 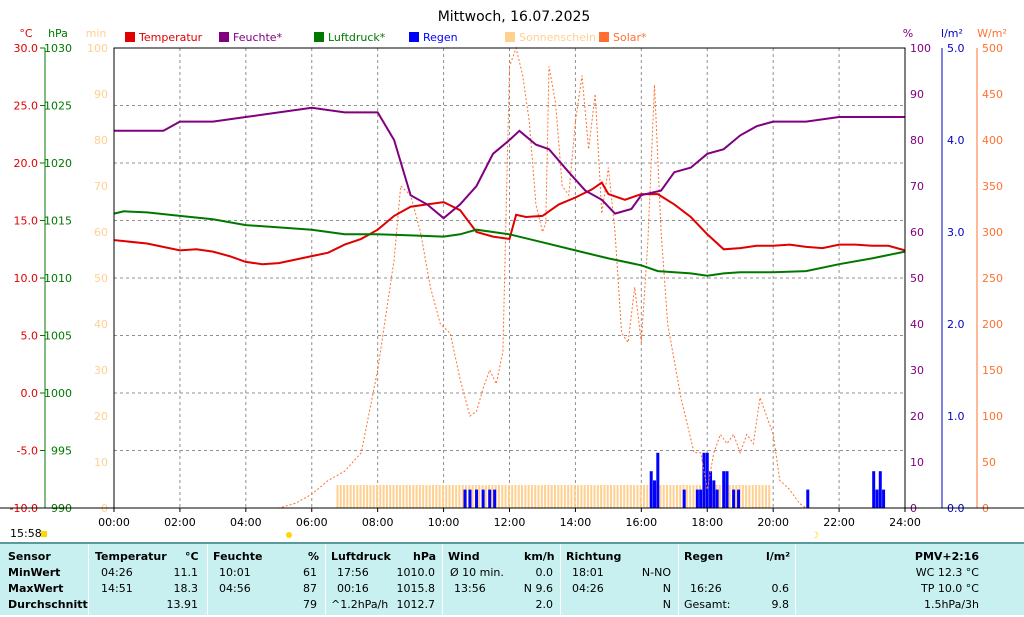 I want to click on rain-tick-label: 2.0, so click(x=956, y=324).